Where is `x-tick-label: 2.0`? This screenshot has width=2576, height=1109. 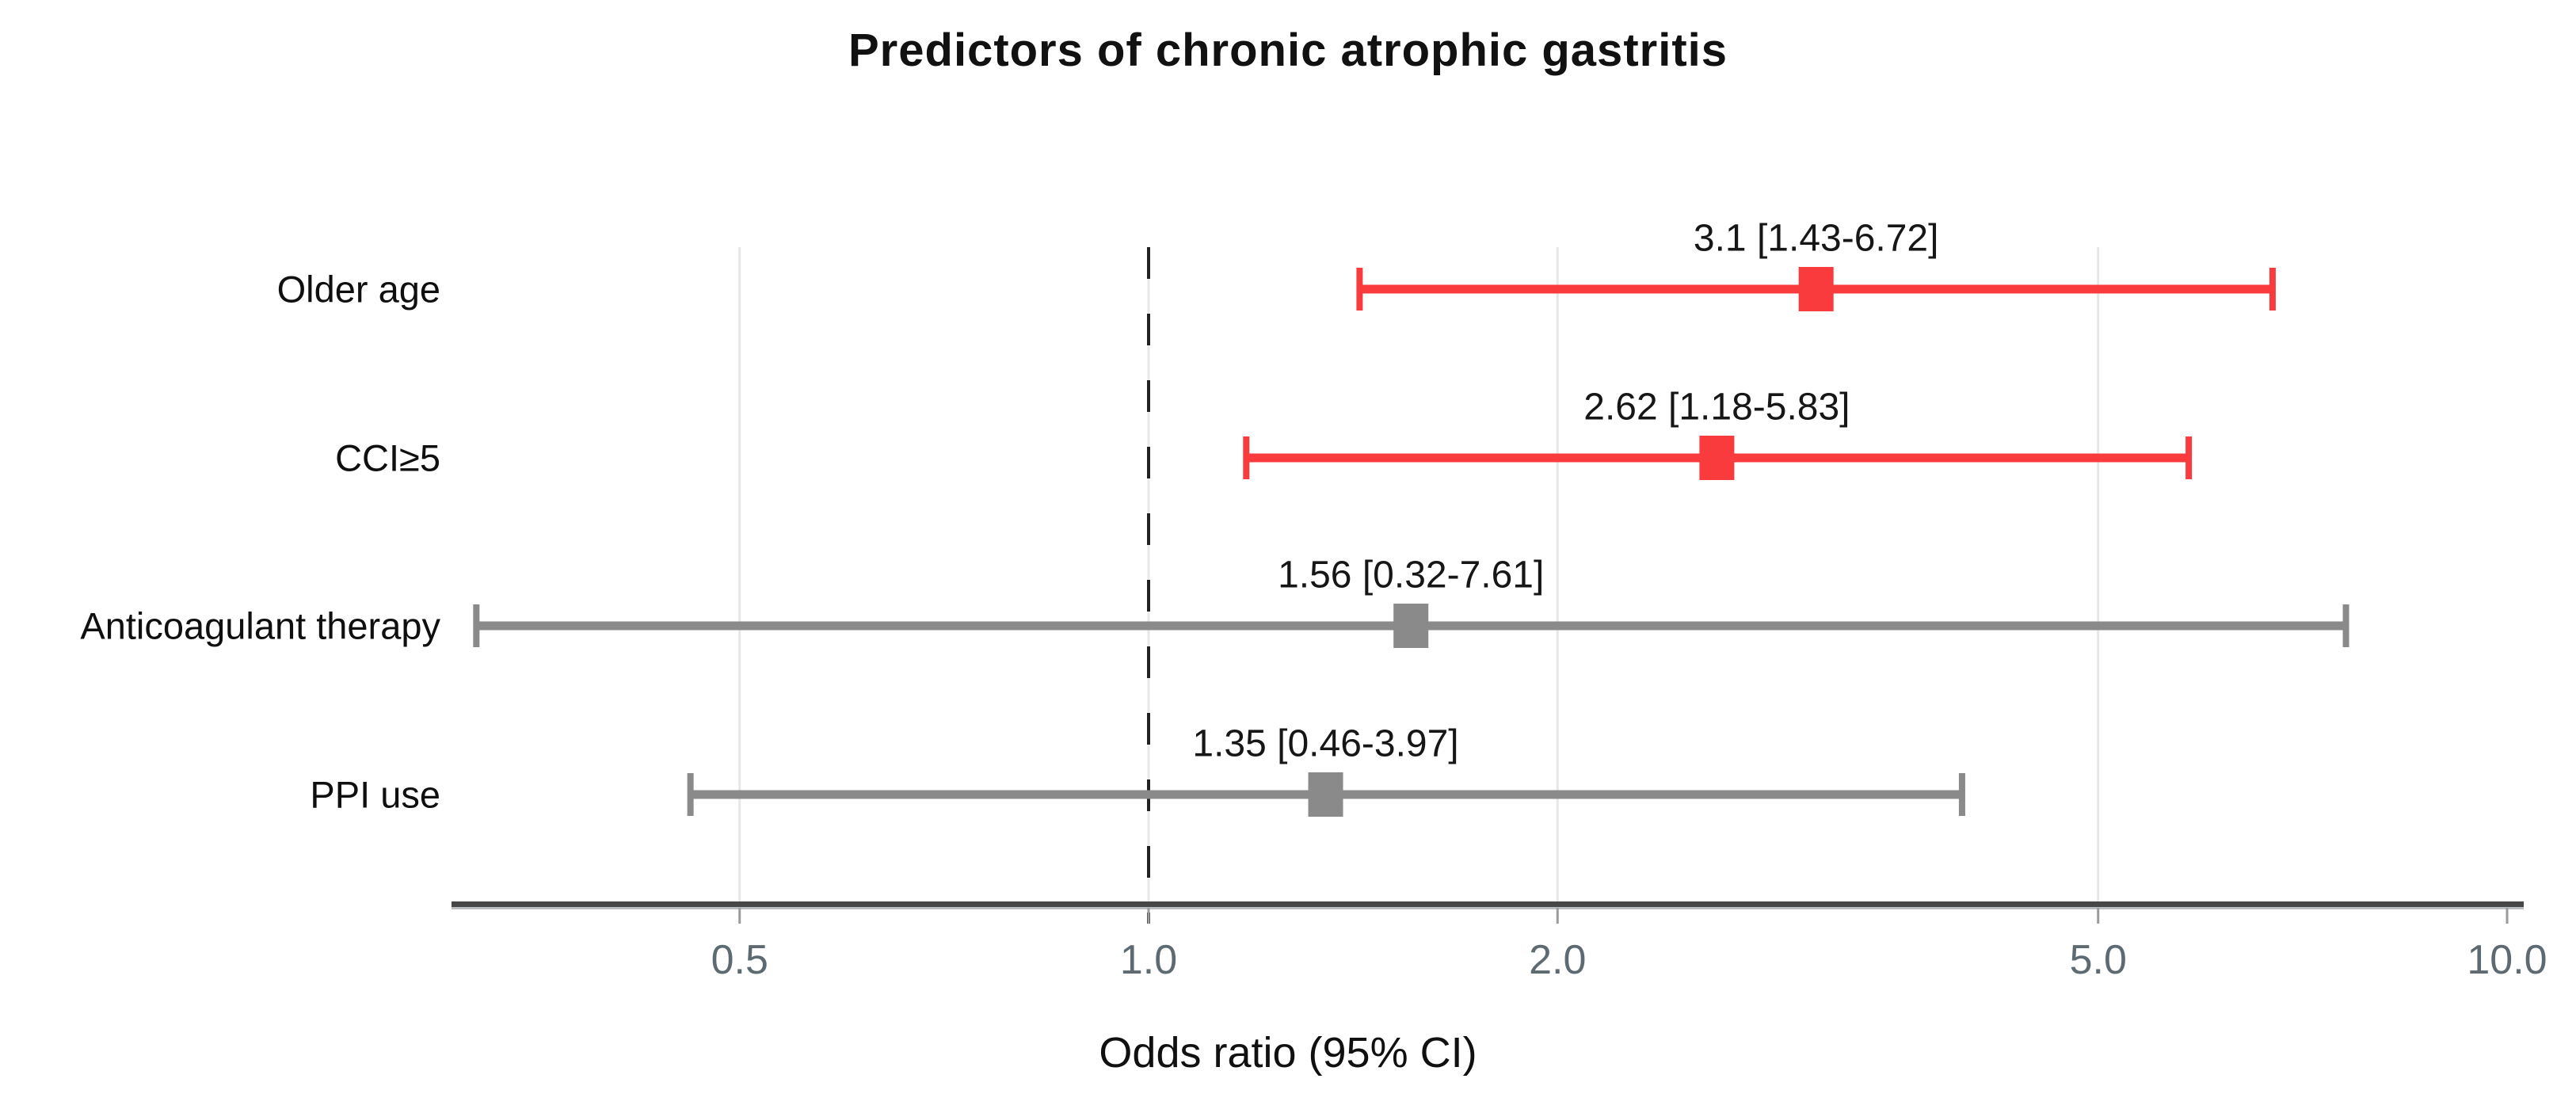
x-tick-label: 2.0 is located at coordinates (1558, 960).